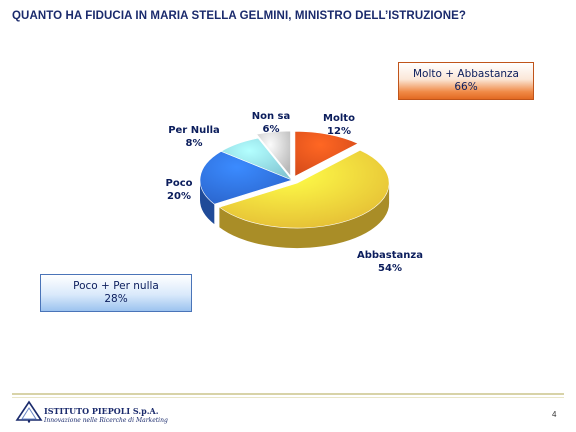 The image size is (576, 432). Describe the element at coordinates (101, 411) in the screenshot. I see `company-name: ISTITUTO PIEPOLI S.p.A.` at that location.